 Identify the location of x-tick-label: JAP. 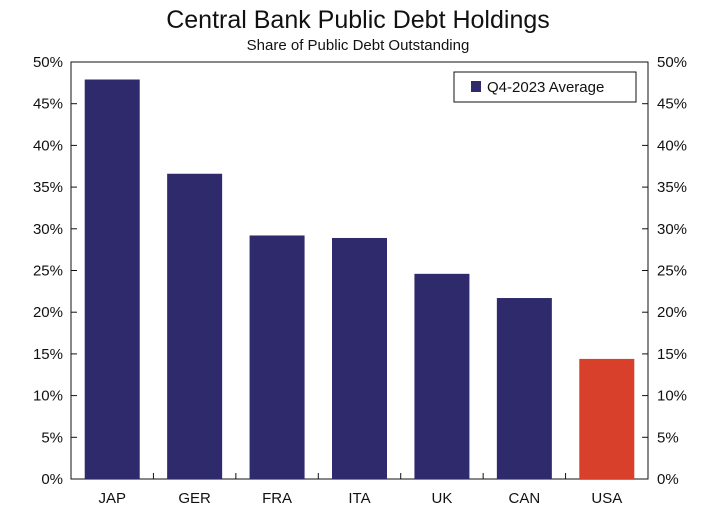
(112, 498).